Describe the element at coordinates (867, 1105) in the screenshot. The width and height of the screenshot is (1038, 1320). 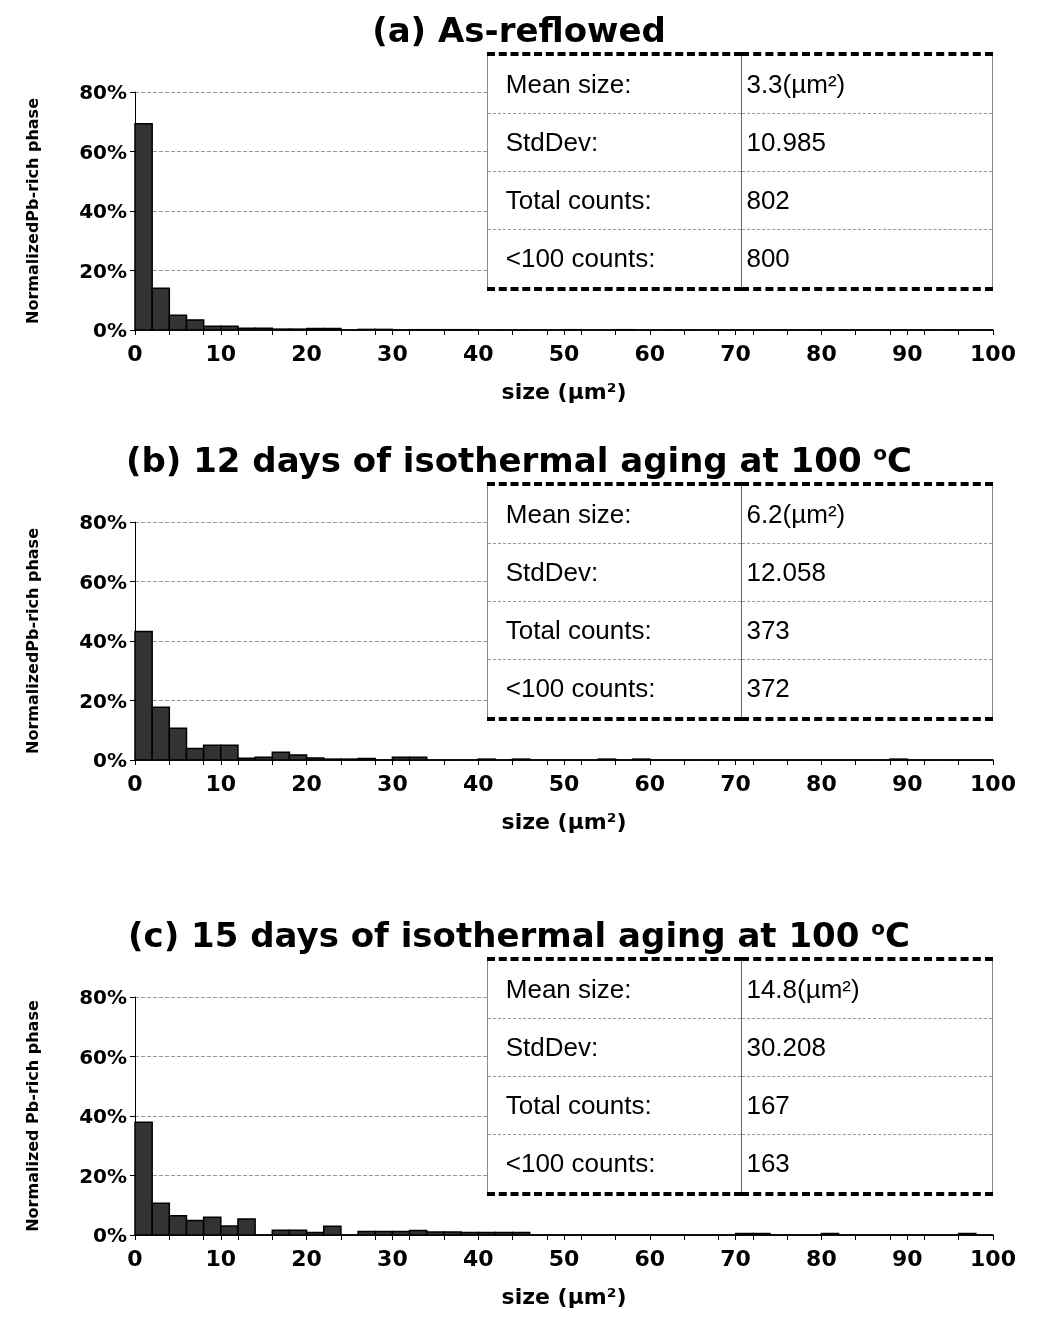
I see `annotation: 167` at that location.